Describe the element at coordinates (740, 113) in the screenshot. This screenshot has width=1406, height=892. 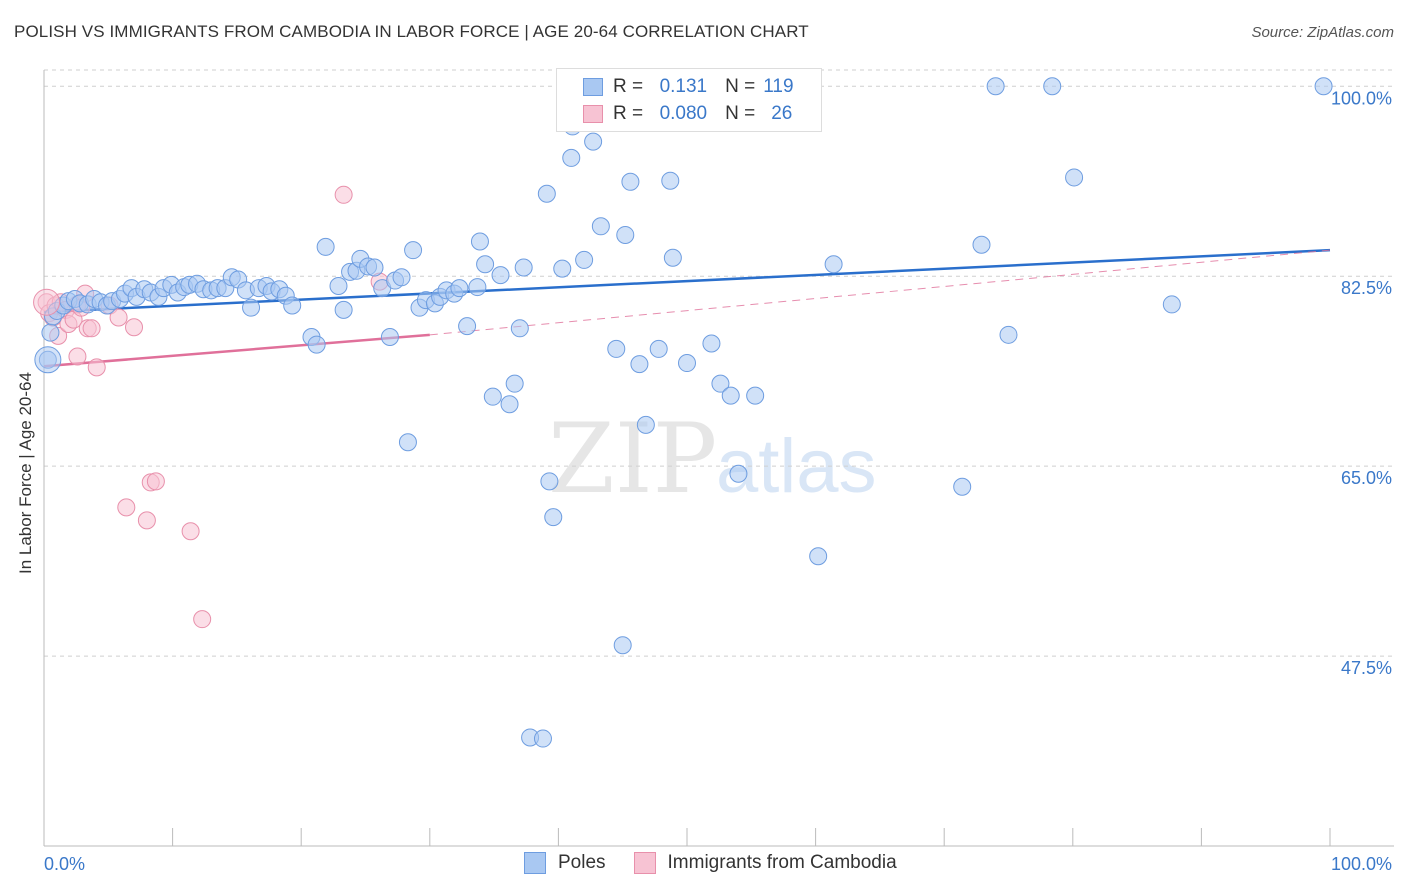
I see `legend-n-label: N =` at that location.